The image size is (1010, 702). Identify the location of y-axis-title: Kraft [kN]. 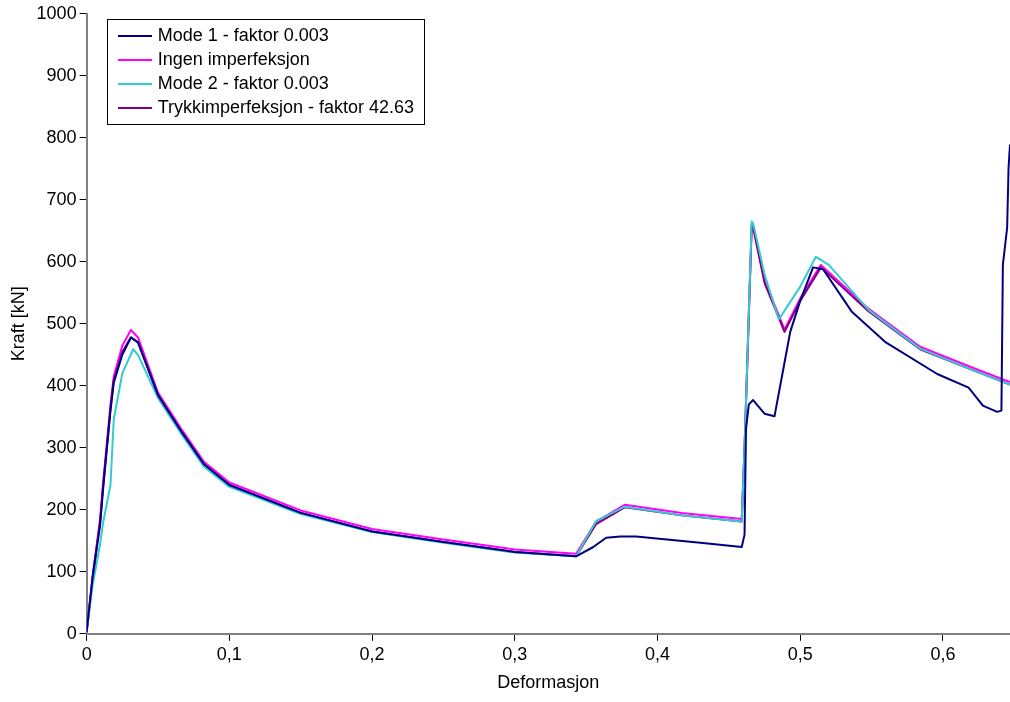
(17, 324).